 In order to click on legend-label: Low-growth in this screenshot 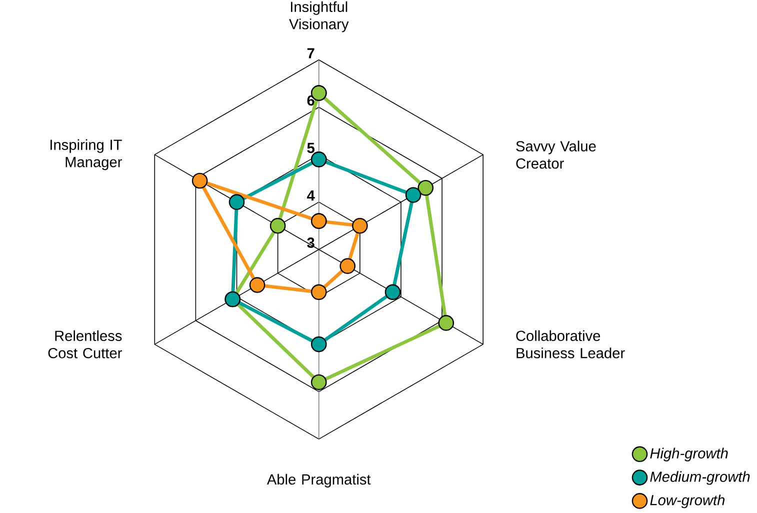, I will do `click(687, 501)`.